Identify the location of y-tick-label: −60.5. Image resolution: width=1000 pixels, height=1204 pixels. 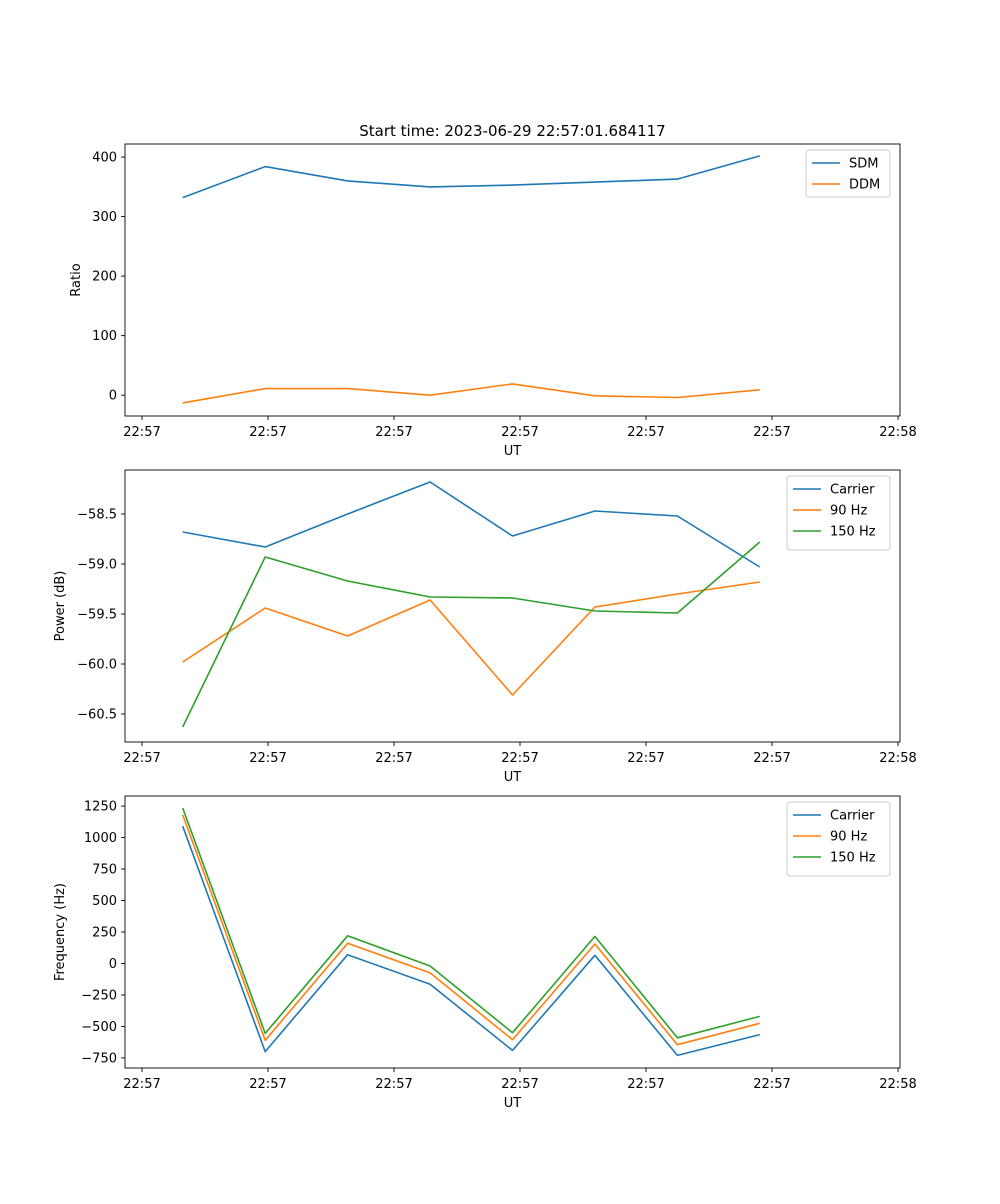
(97, 715).